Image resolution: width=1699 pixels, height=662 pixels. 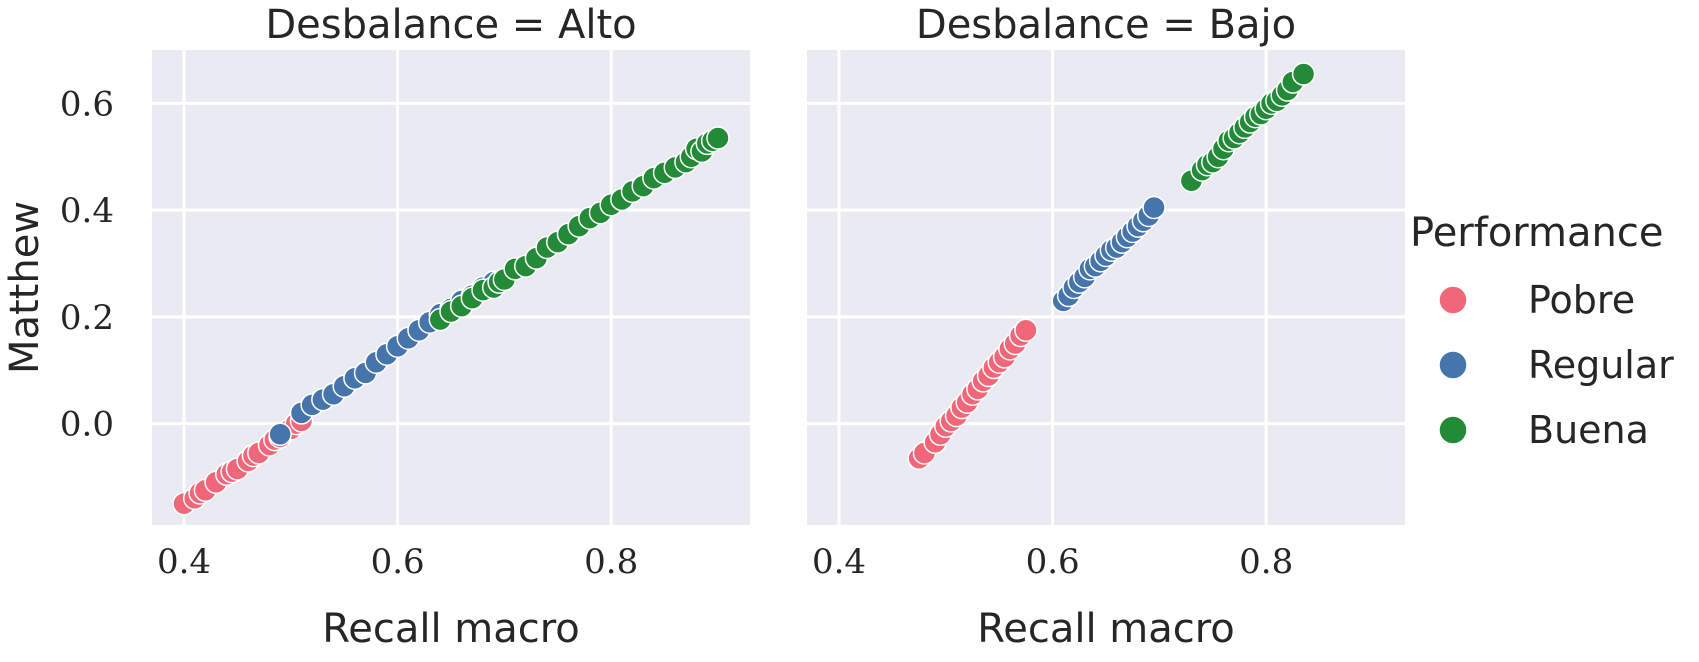 What do you see at coordinates (1453, 300) in the screenshot?
I see `legend-marker-pobre` at bounding box center [1453, 300].